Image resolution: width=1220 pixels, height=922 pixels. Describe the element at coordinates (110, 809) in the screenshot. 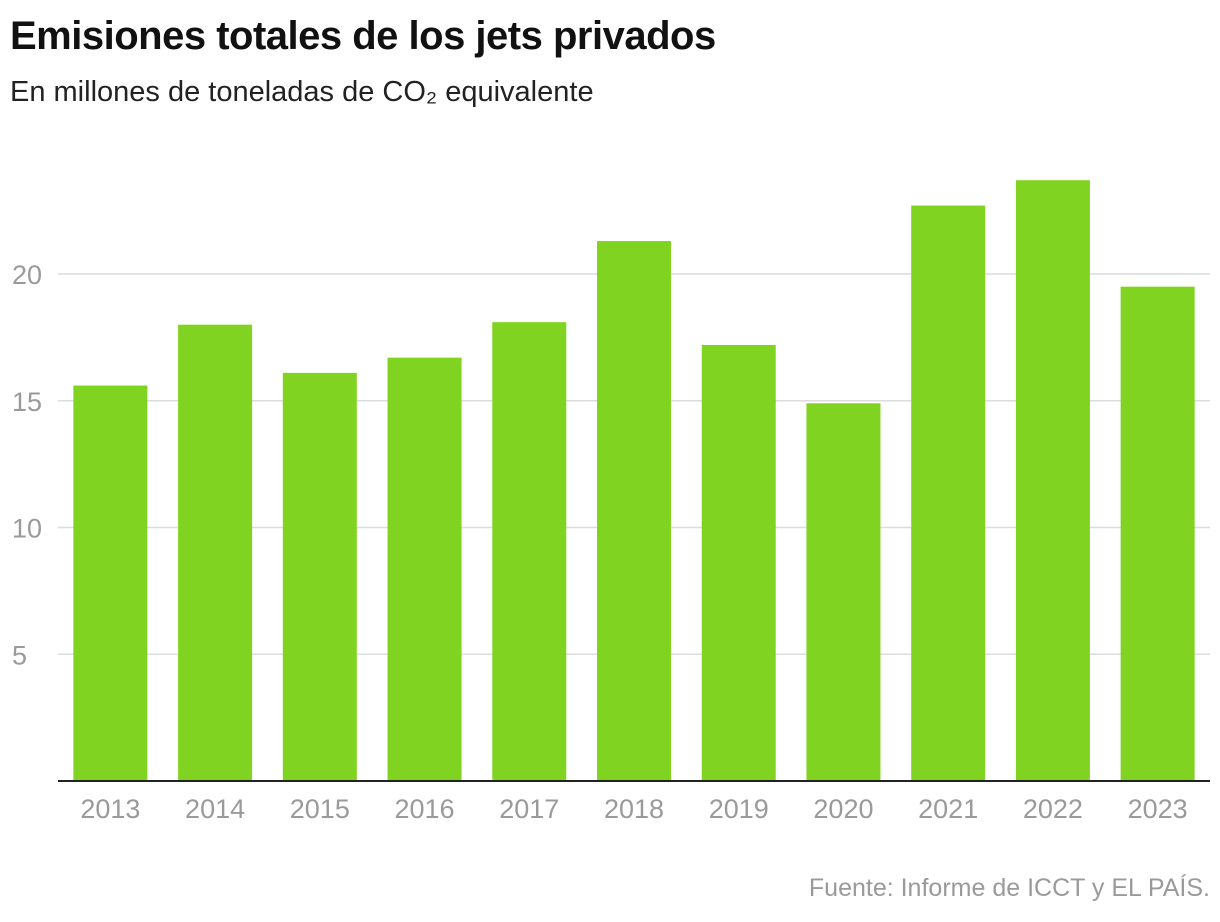

I see `x-tick-label: 2013` at that location.